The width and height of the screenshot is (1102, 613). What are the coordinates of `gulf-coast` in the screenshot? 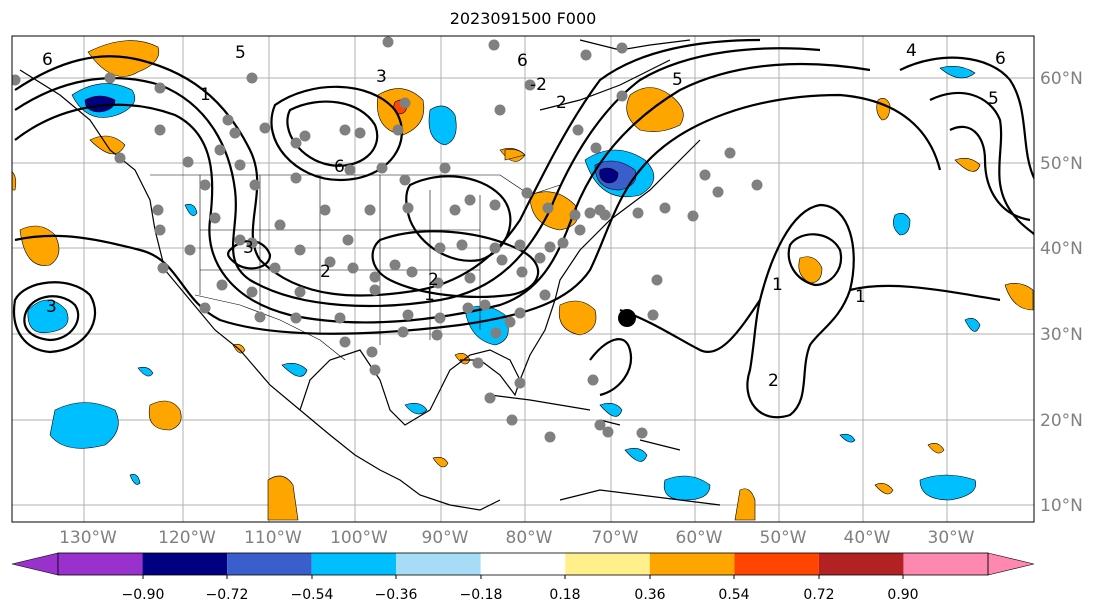 It's located at (410, 387).